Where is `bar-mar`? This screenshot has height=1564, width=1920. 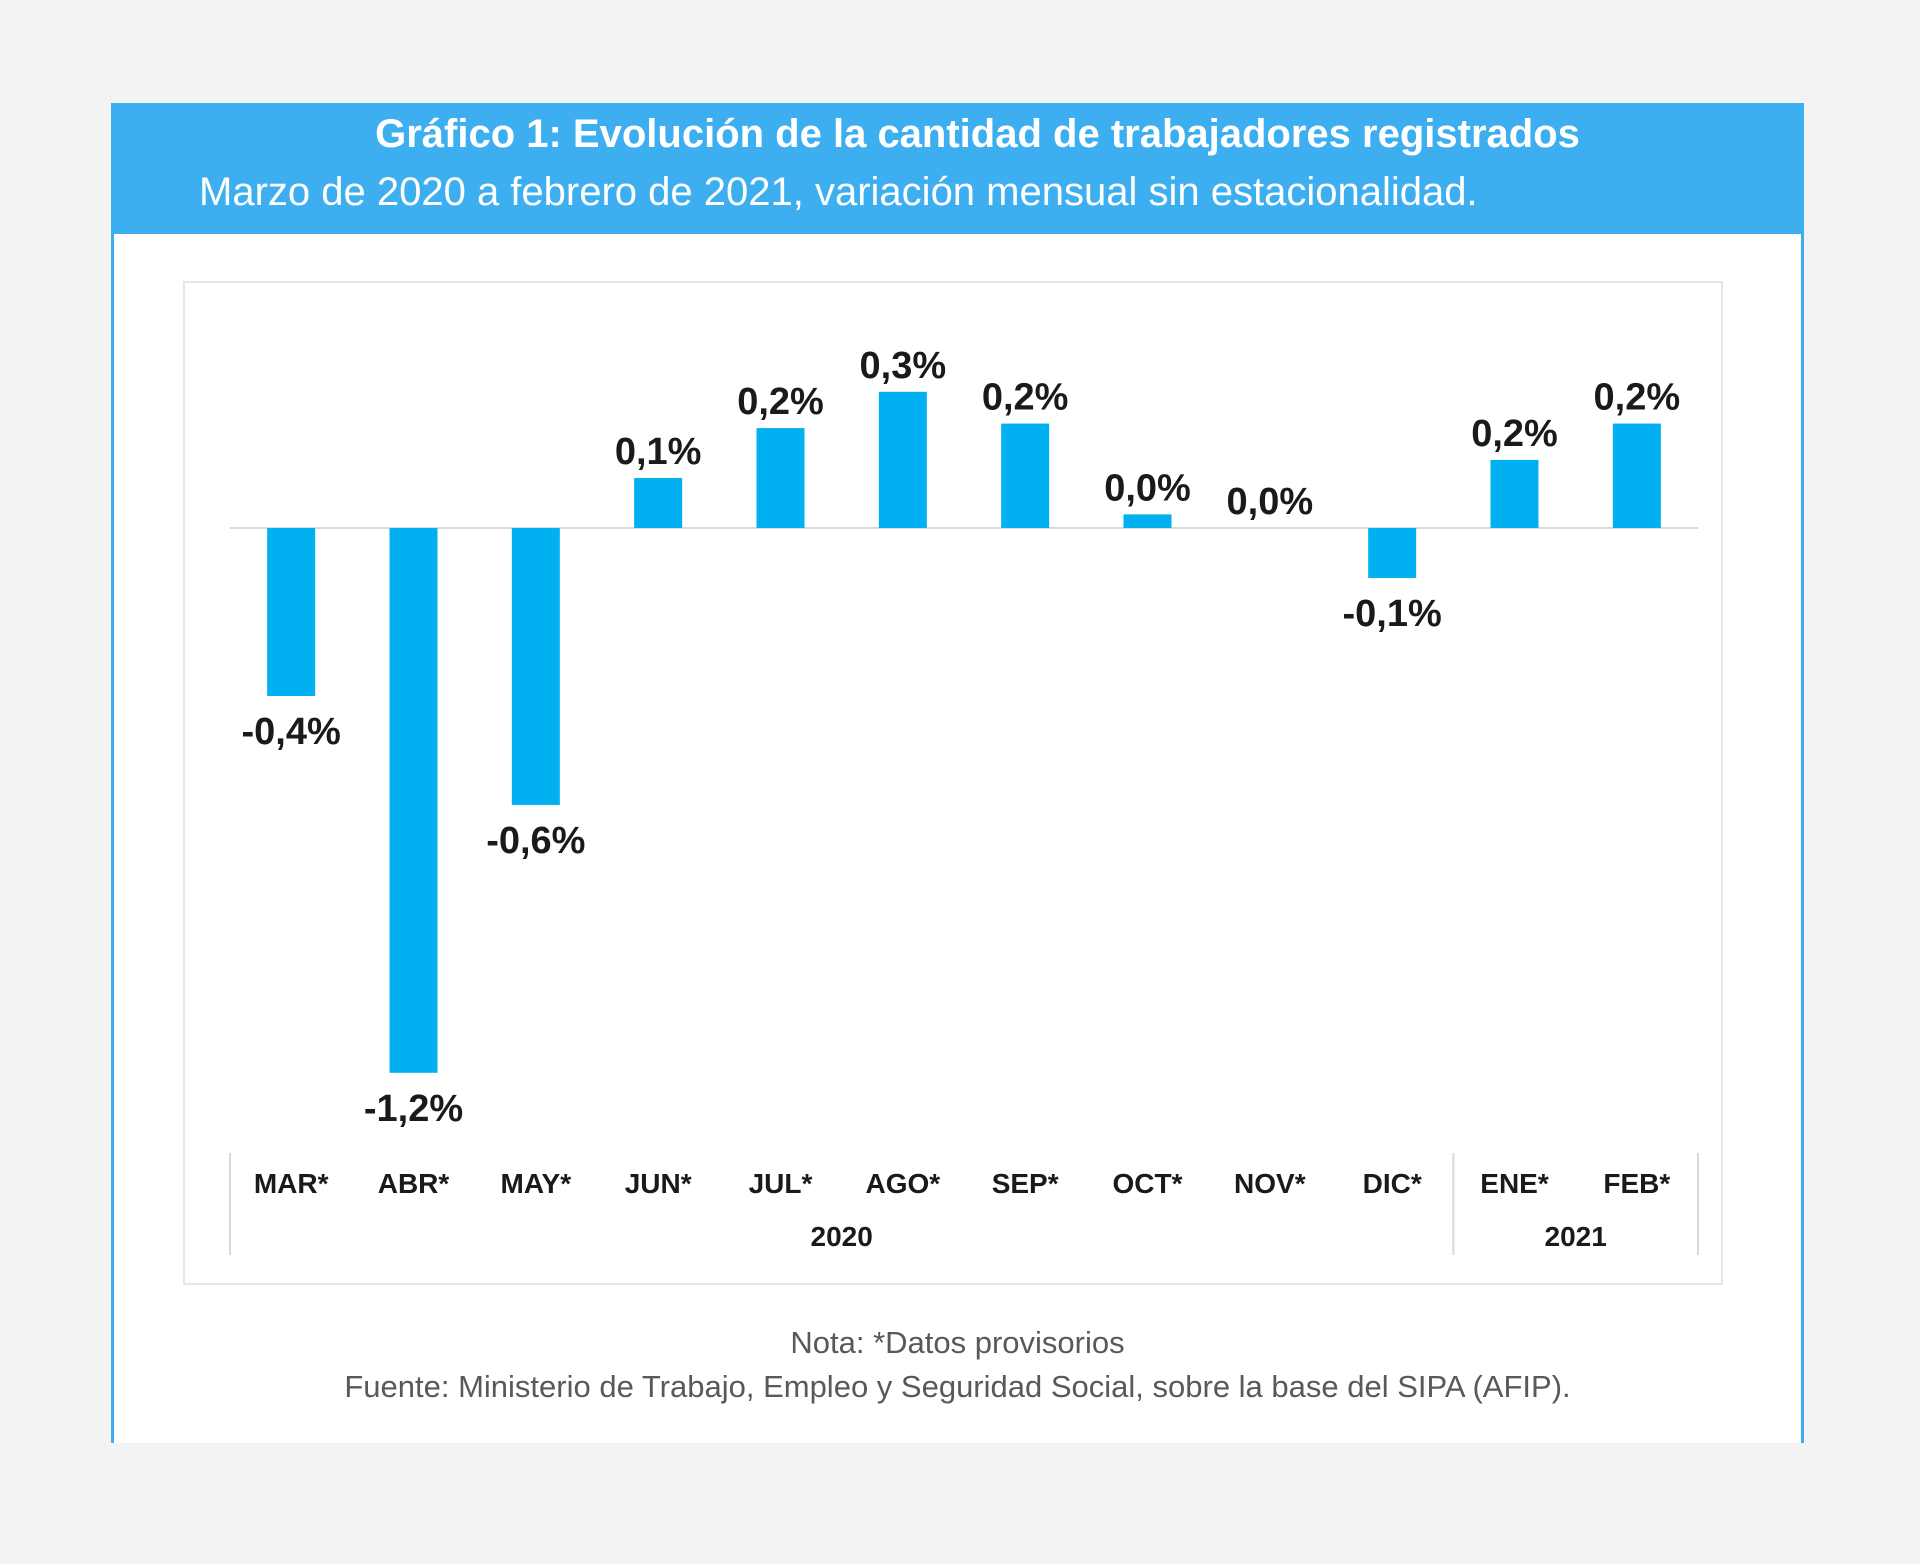
bar-mar is located at coordinates (291, 612).